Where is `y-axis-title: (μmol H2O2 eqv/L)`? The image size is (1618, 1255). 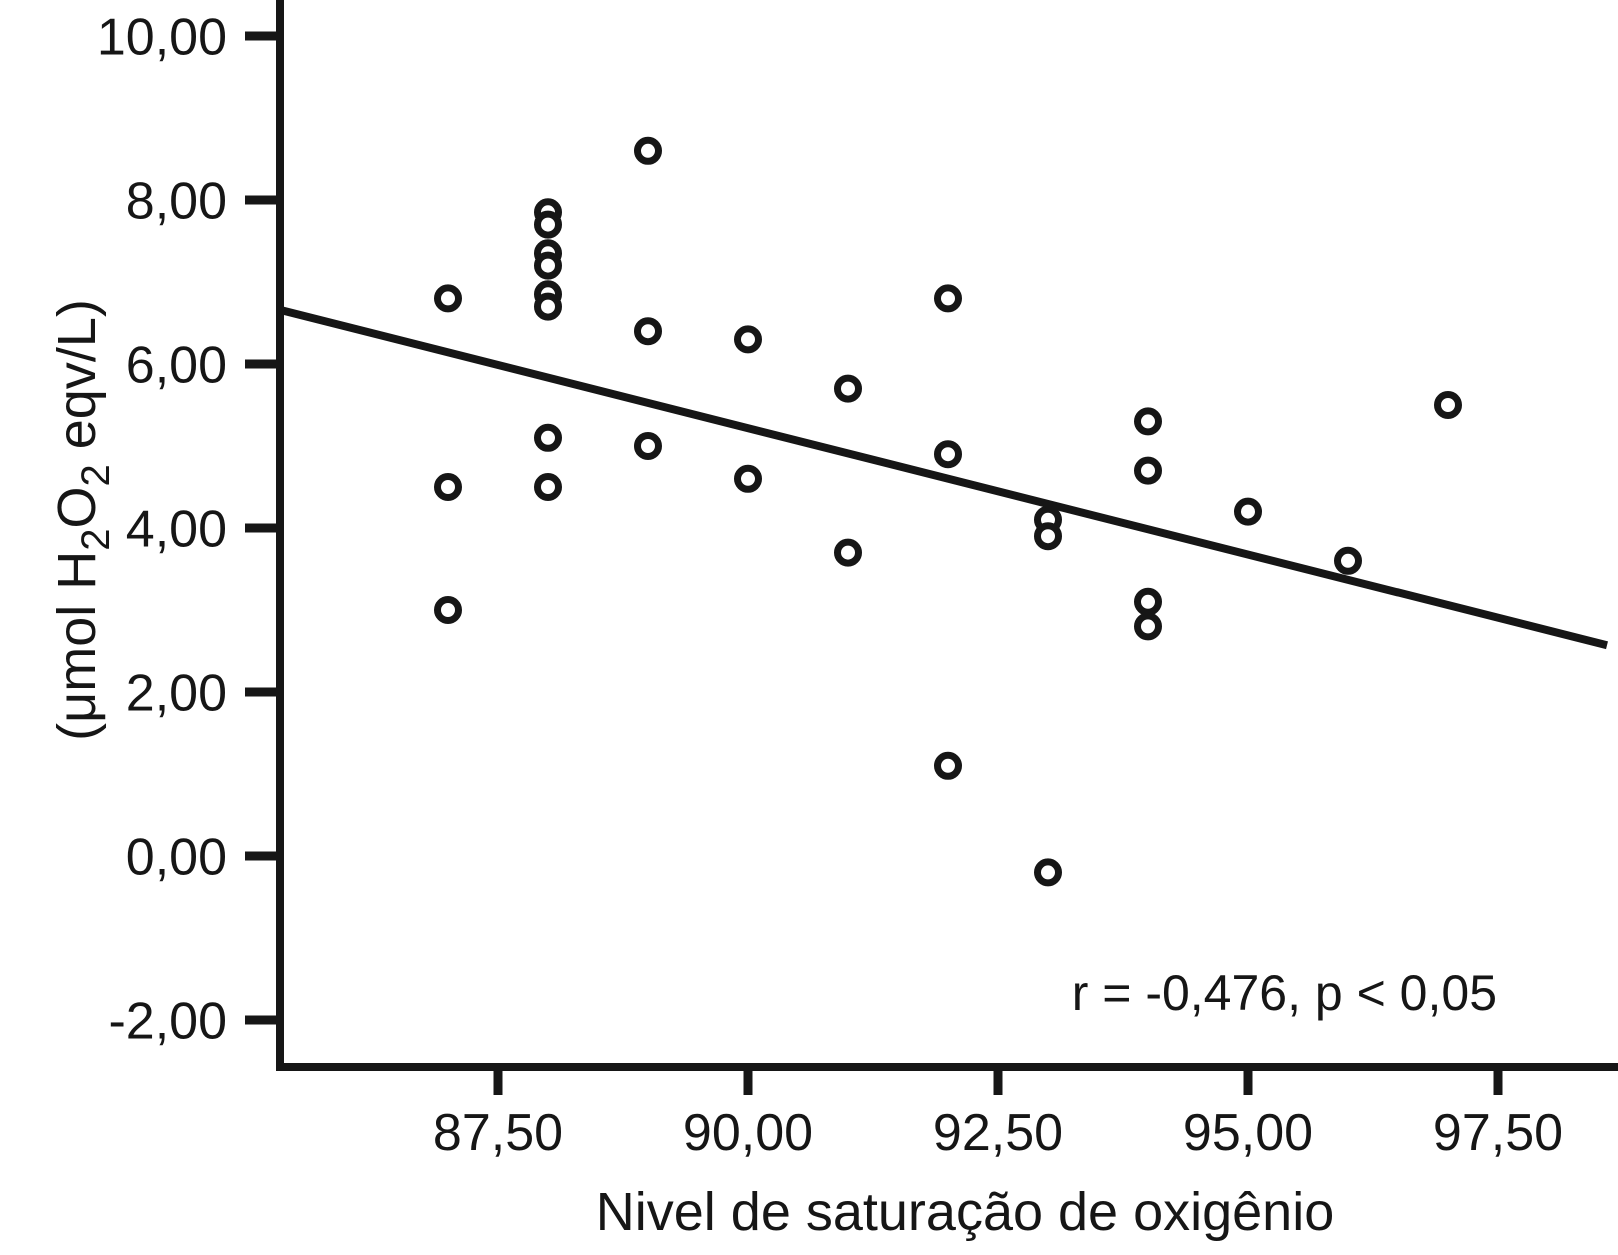
y-axis-title: (μmol H2O2 eqv/L) is located at coordinates (82, 520).